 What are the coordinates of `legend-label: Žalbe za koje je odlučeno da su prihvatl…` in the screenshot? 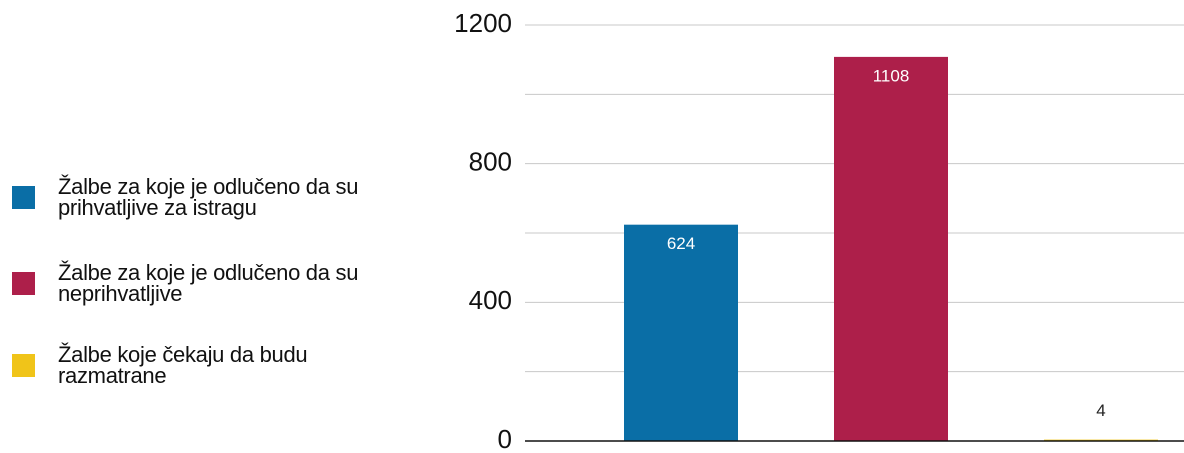 It's located at (208, 197).